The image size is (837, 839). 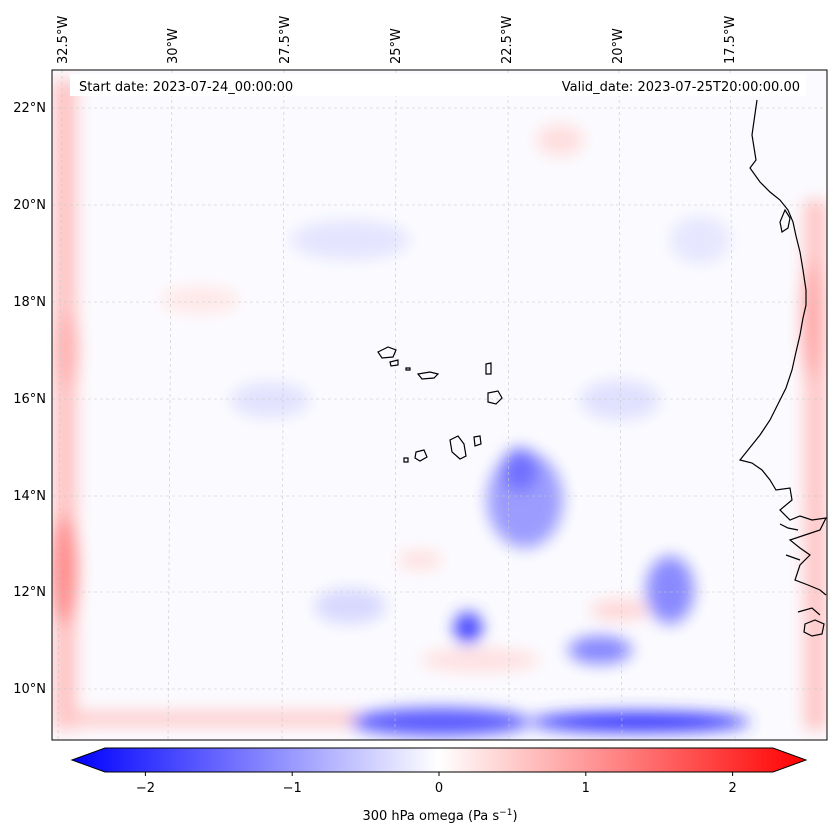 What do you see at coordinates (292, 788) in the screenshot?
I see `colorbar-tick-label: −1` at bounding box center [292, 788].